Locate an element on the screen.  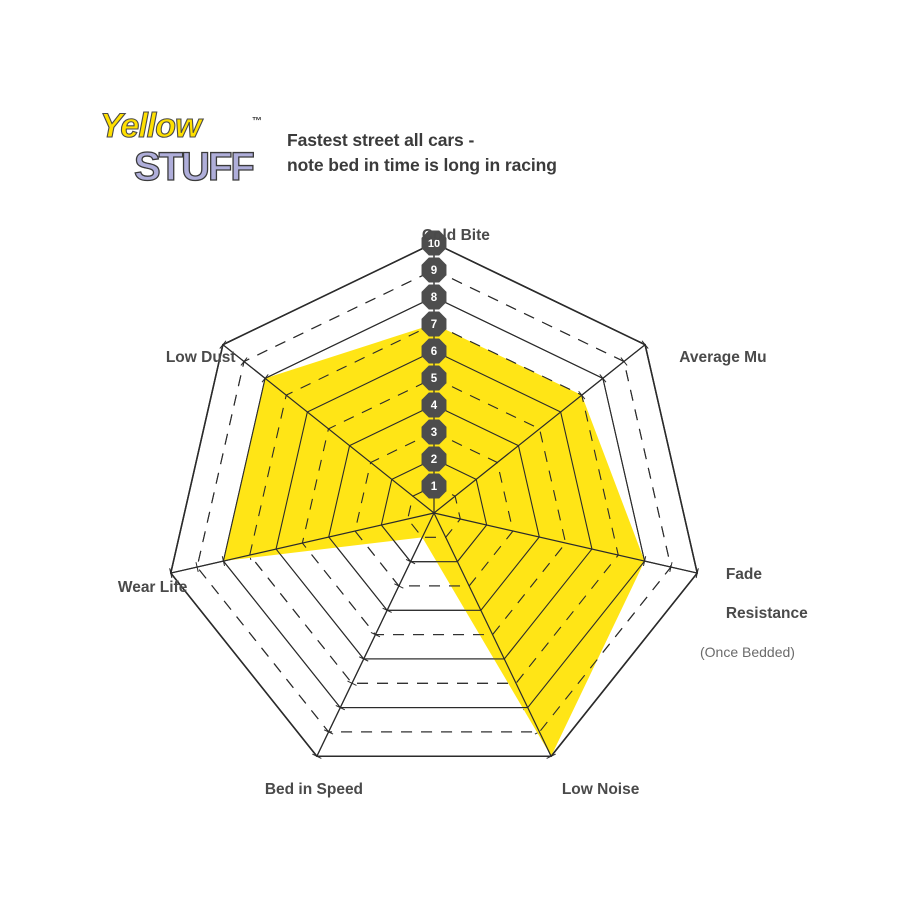
axis-label-average-mu: Average Mu is located at coordinates (710, 357).